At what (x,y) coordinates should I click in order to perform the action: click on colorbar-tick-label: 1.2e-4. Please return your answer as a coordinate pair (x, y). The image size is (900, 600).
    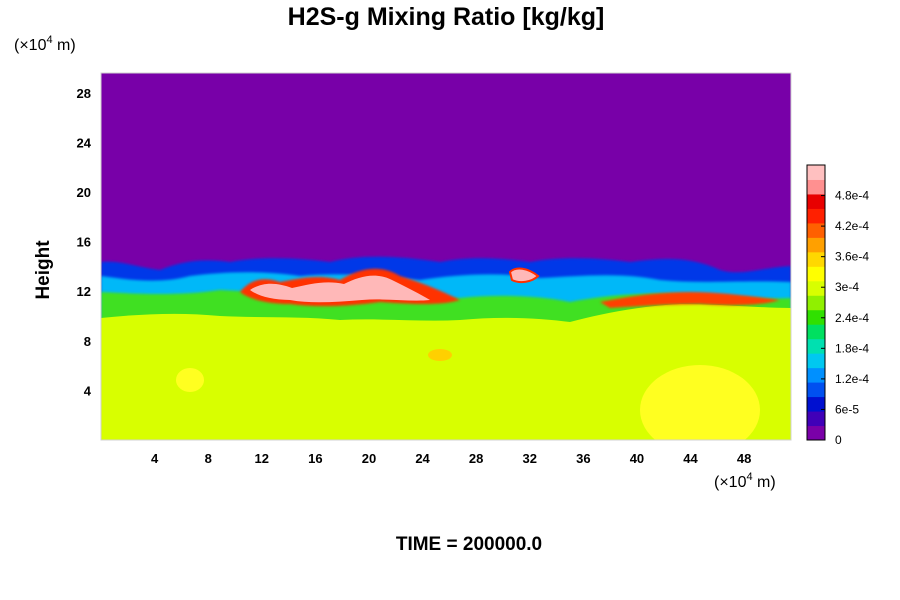
    Looking at the image, I should click on (852, 379).